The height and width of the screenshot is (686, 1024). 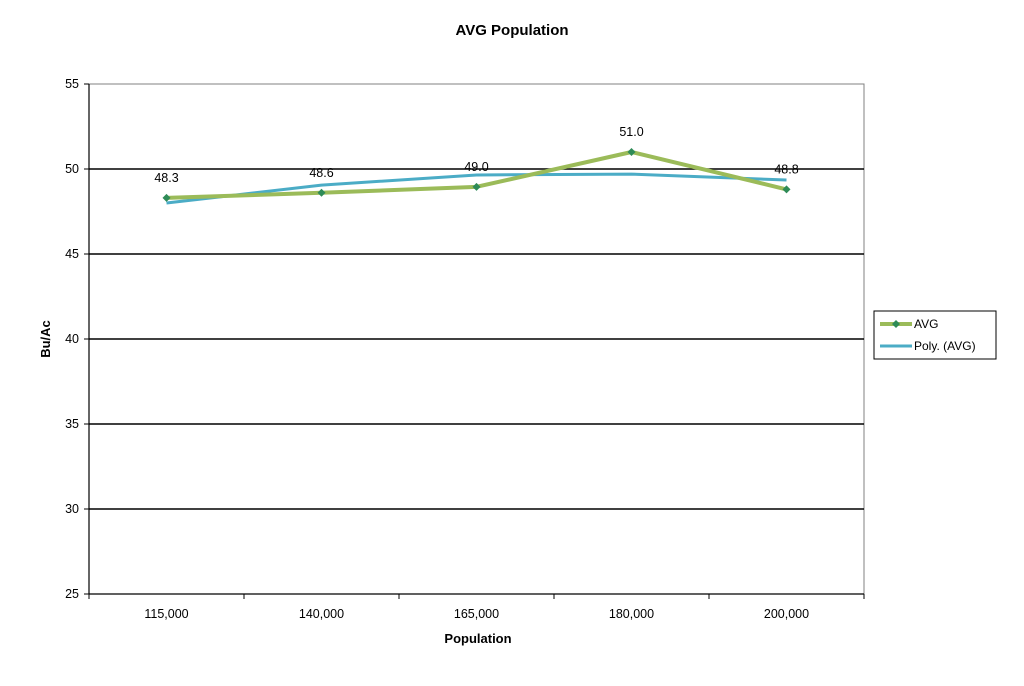 I want to click on y-tick-label: 40, so click(x=72, y=339).